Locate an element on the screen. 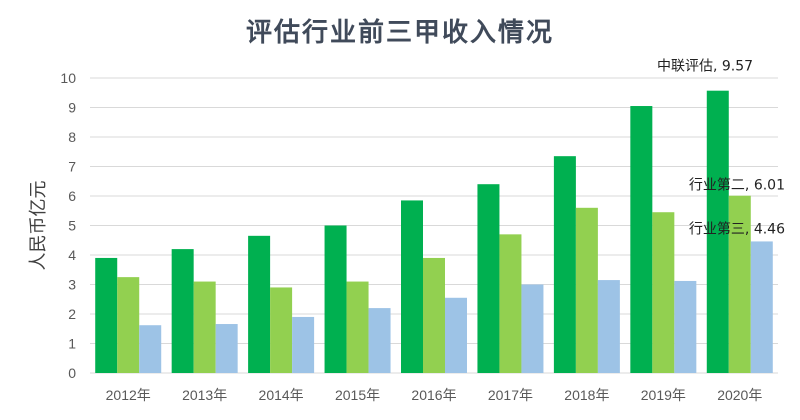  y-tick-label: 10 is located at coordinates (68, 78).